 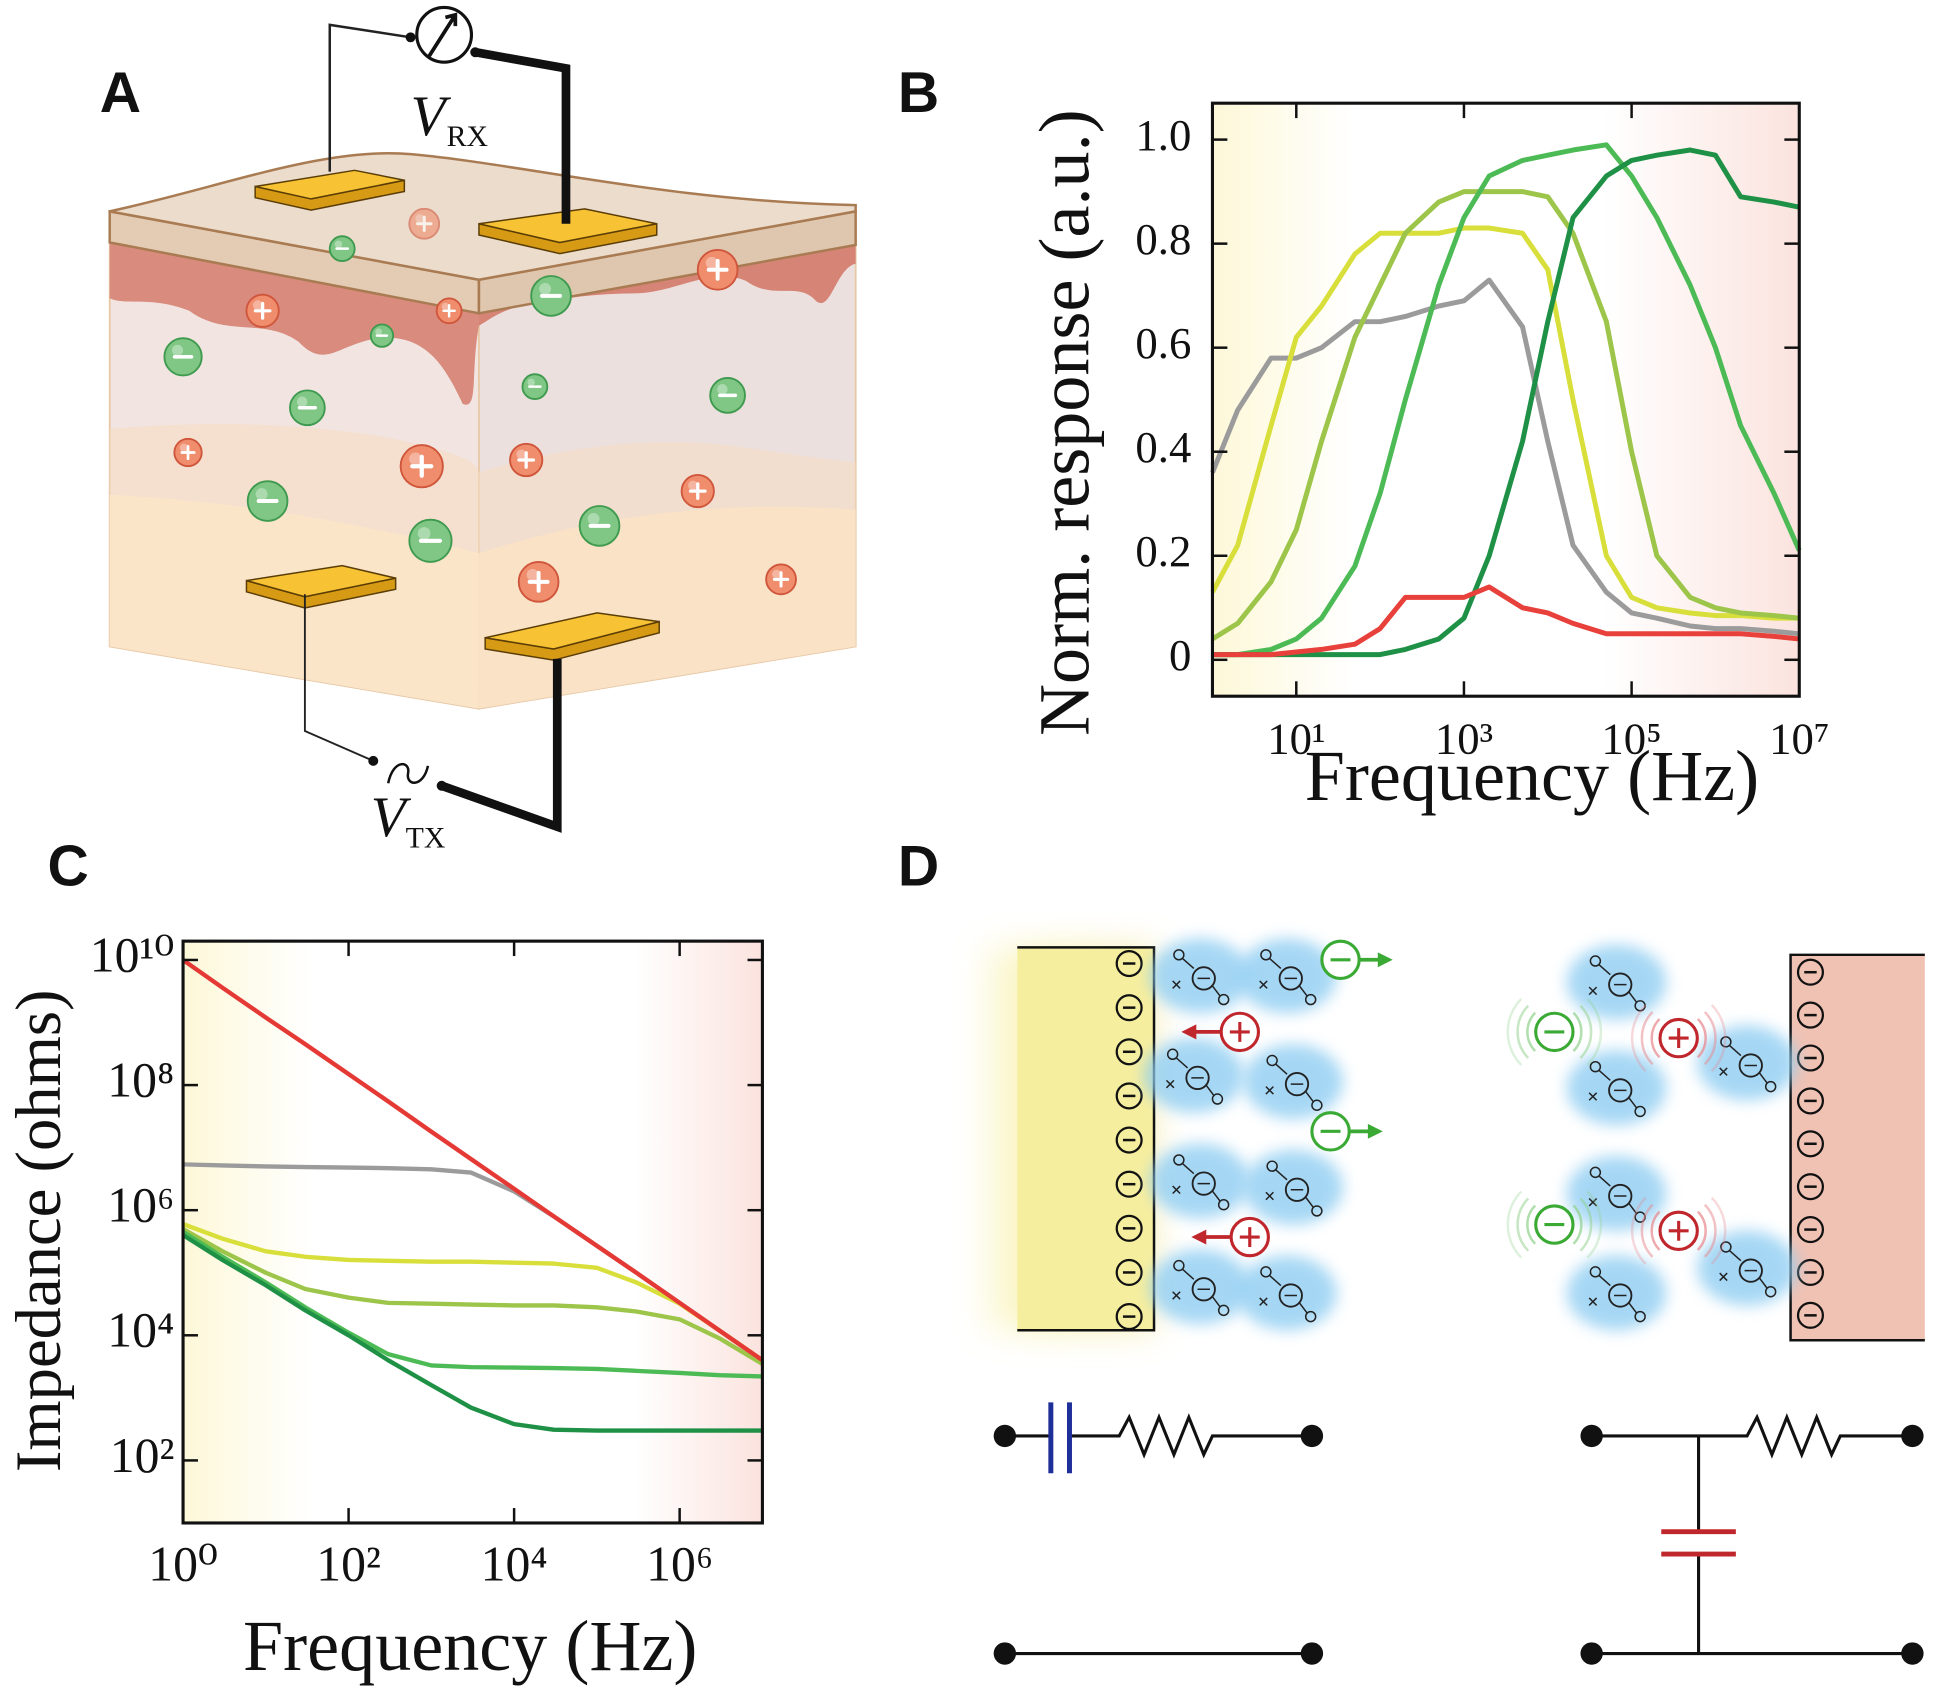 What do you see at coordinates (1532, 776) in the screenshot?
I see `x-axis-label: Frequency (Hz)` at bounding box center [1532, 776].